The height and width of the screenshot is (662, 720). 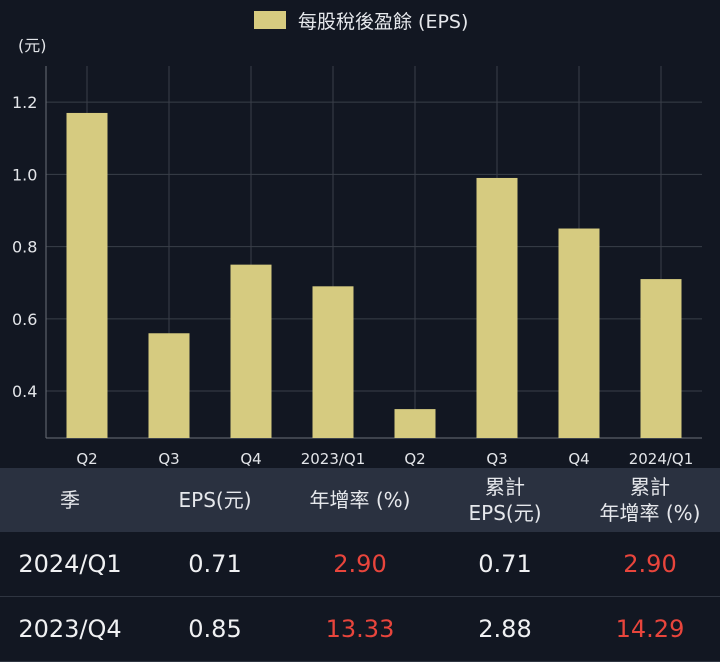 I want to click on table-row: 2024/Q1 0.71 2.90 0.71 2.90, so click(x=360, y=564).